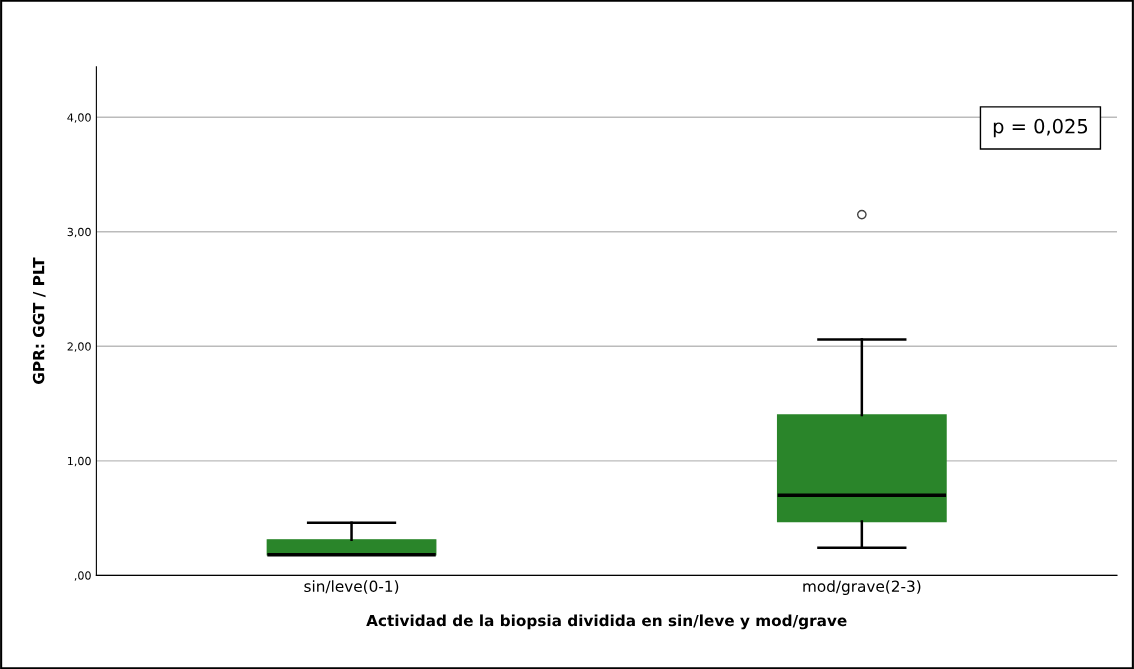  Describe the element at coordinates (1040, 128) in the screenshot. I see `annotation: p = 0,025` at that location.